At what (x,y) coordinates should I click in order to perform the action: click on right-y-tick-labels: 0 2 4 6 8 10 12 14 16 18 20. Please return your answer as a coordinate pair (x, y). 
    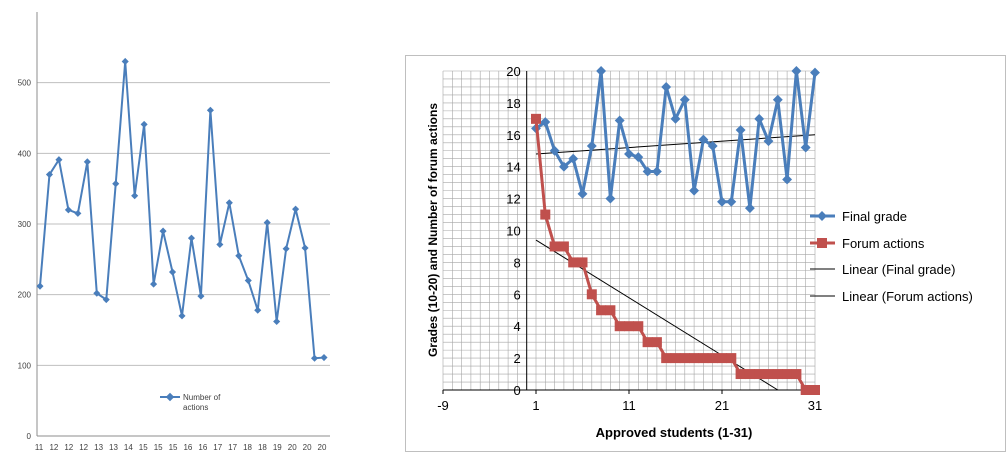
    Looking at the image, I should click on (513, 231).